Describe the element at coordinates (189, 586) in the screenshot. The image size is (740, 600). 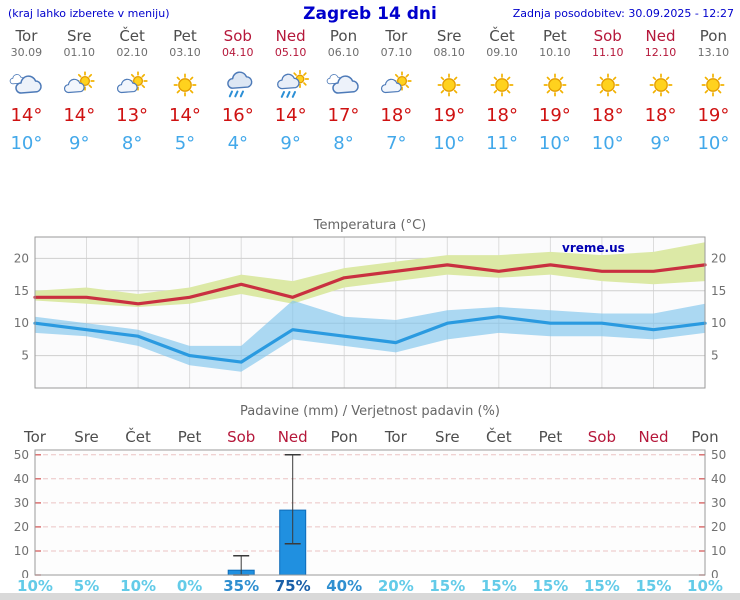
I see `precip-probability: 0%` at that location.